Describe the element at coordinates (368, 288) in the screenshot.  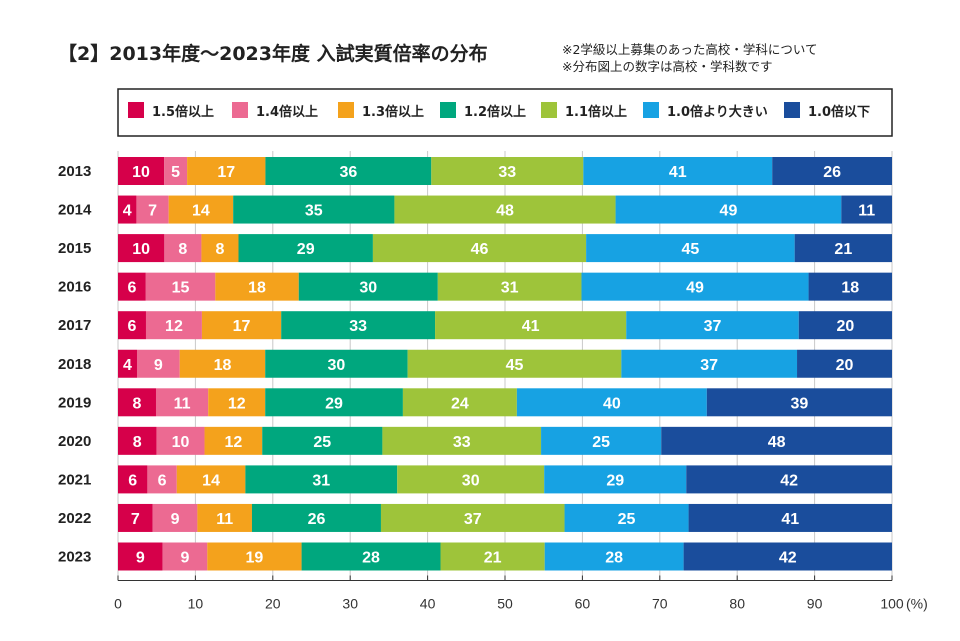
I see `data-label: 30` at that location.